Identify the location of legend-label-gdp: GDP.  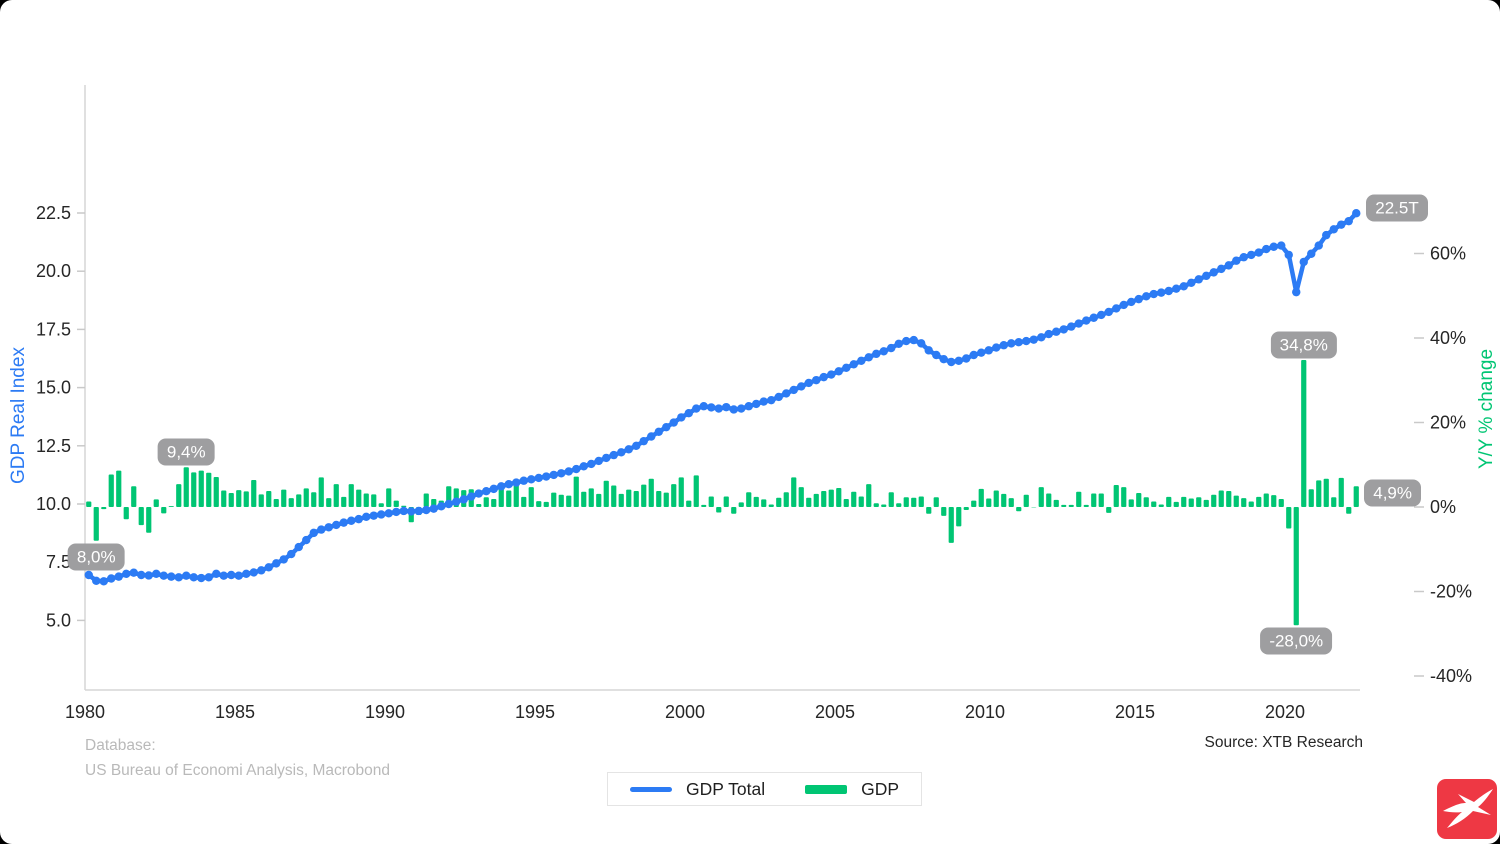
(880, 788).